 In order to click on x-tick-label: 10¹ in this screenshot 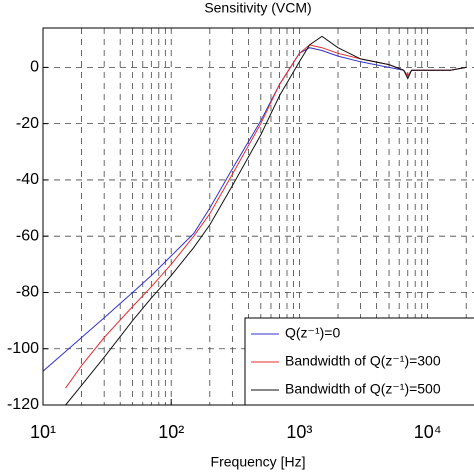, I will do `click(43, 432)`.